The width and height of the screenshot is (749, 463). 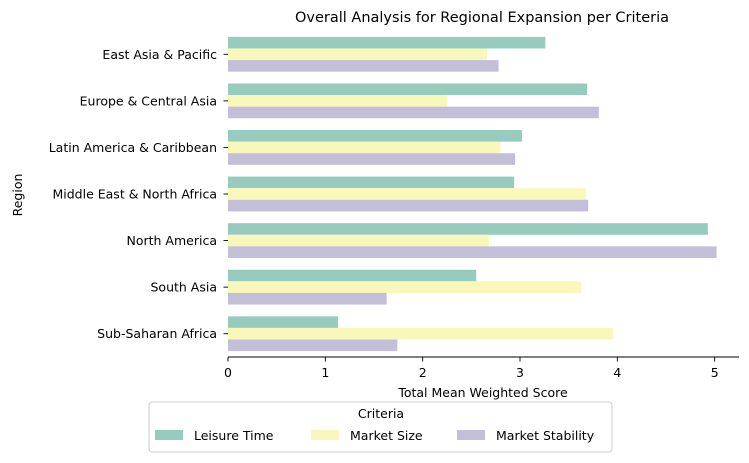 What do you see at coordinates (715, 372) in the screenshot?
I see `x-tick-label: 5` at bounding box center [715, 372].